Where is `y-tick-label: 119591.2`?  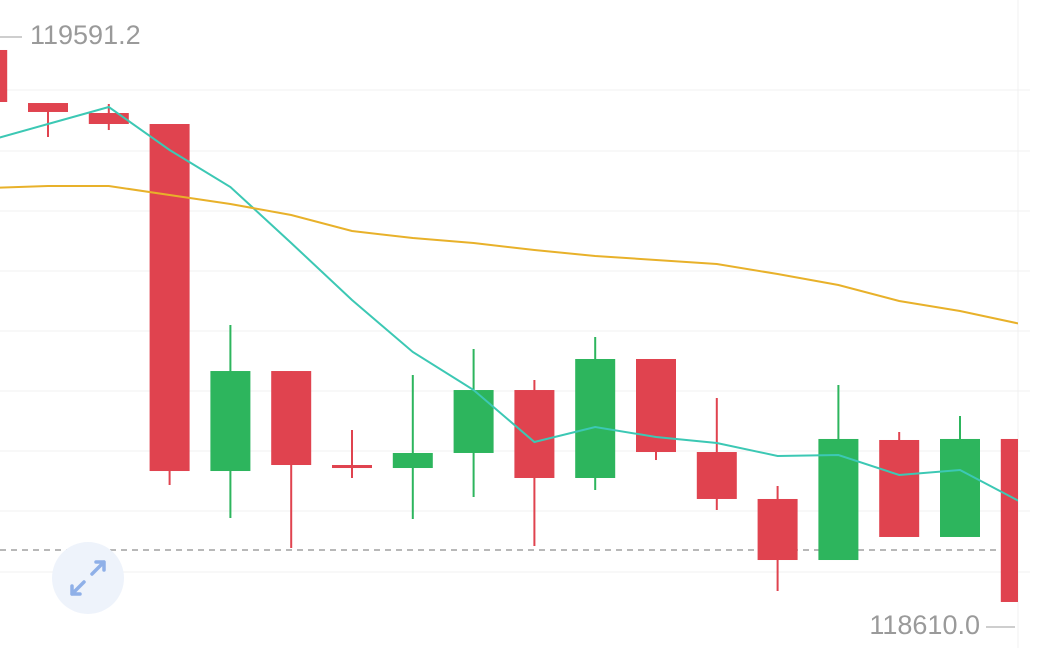
y-tick-label: 119591.2 is located at coordinates (85, 35).